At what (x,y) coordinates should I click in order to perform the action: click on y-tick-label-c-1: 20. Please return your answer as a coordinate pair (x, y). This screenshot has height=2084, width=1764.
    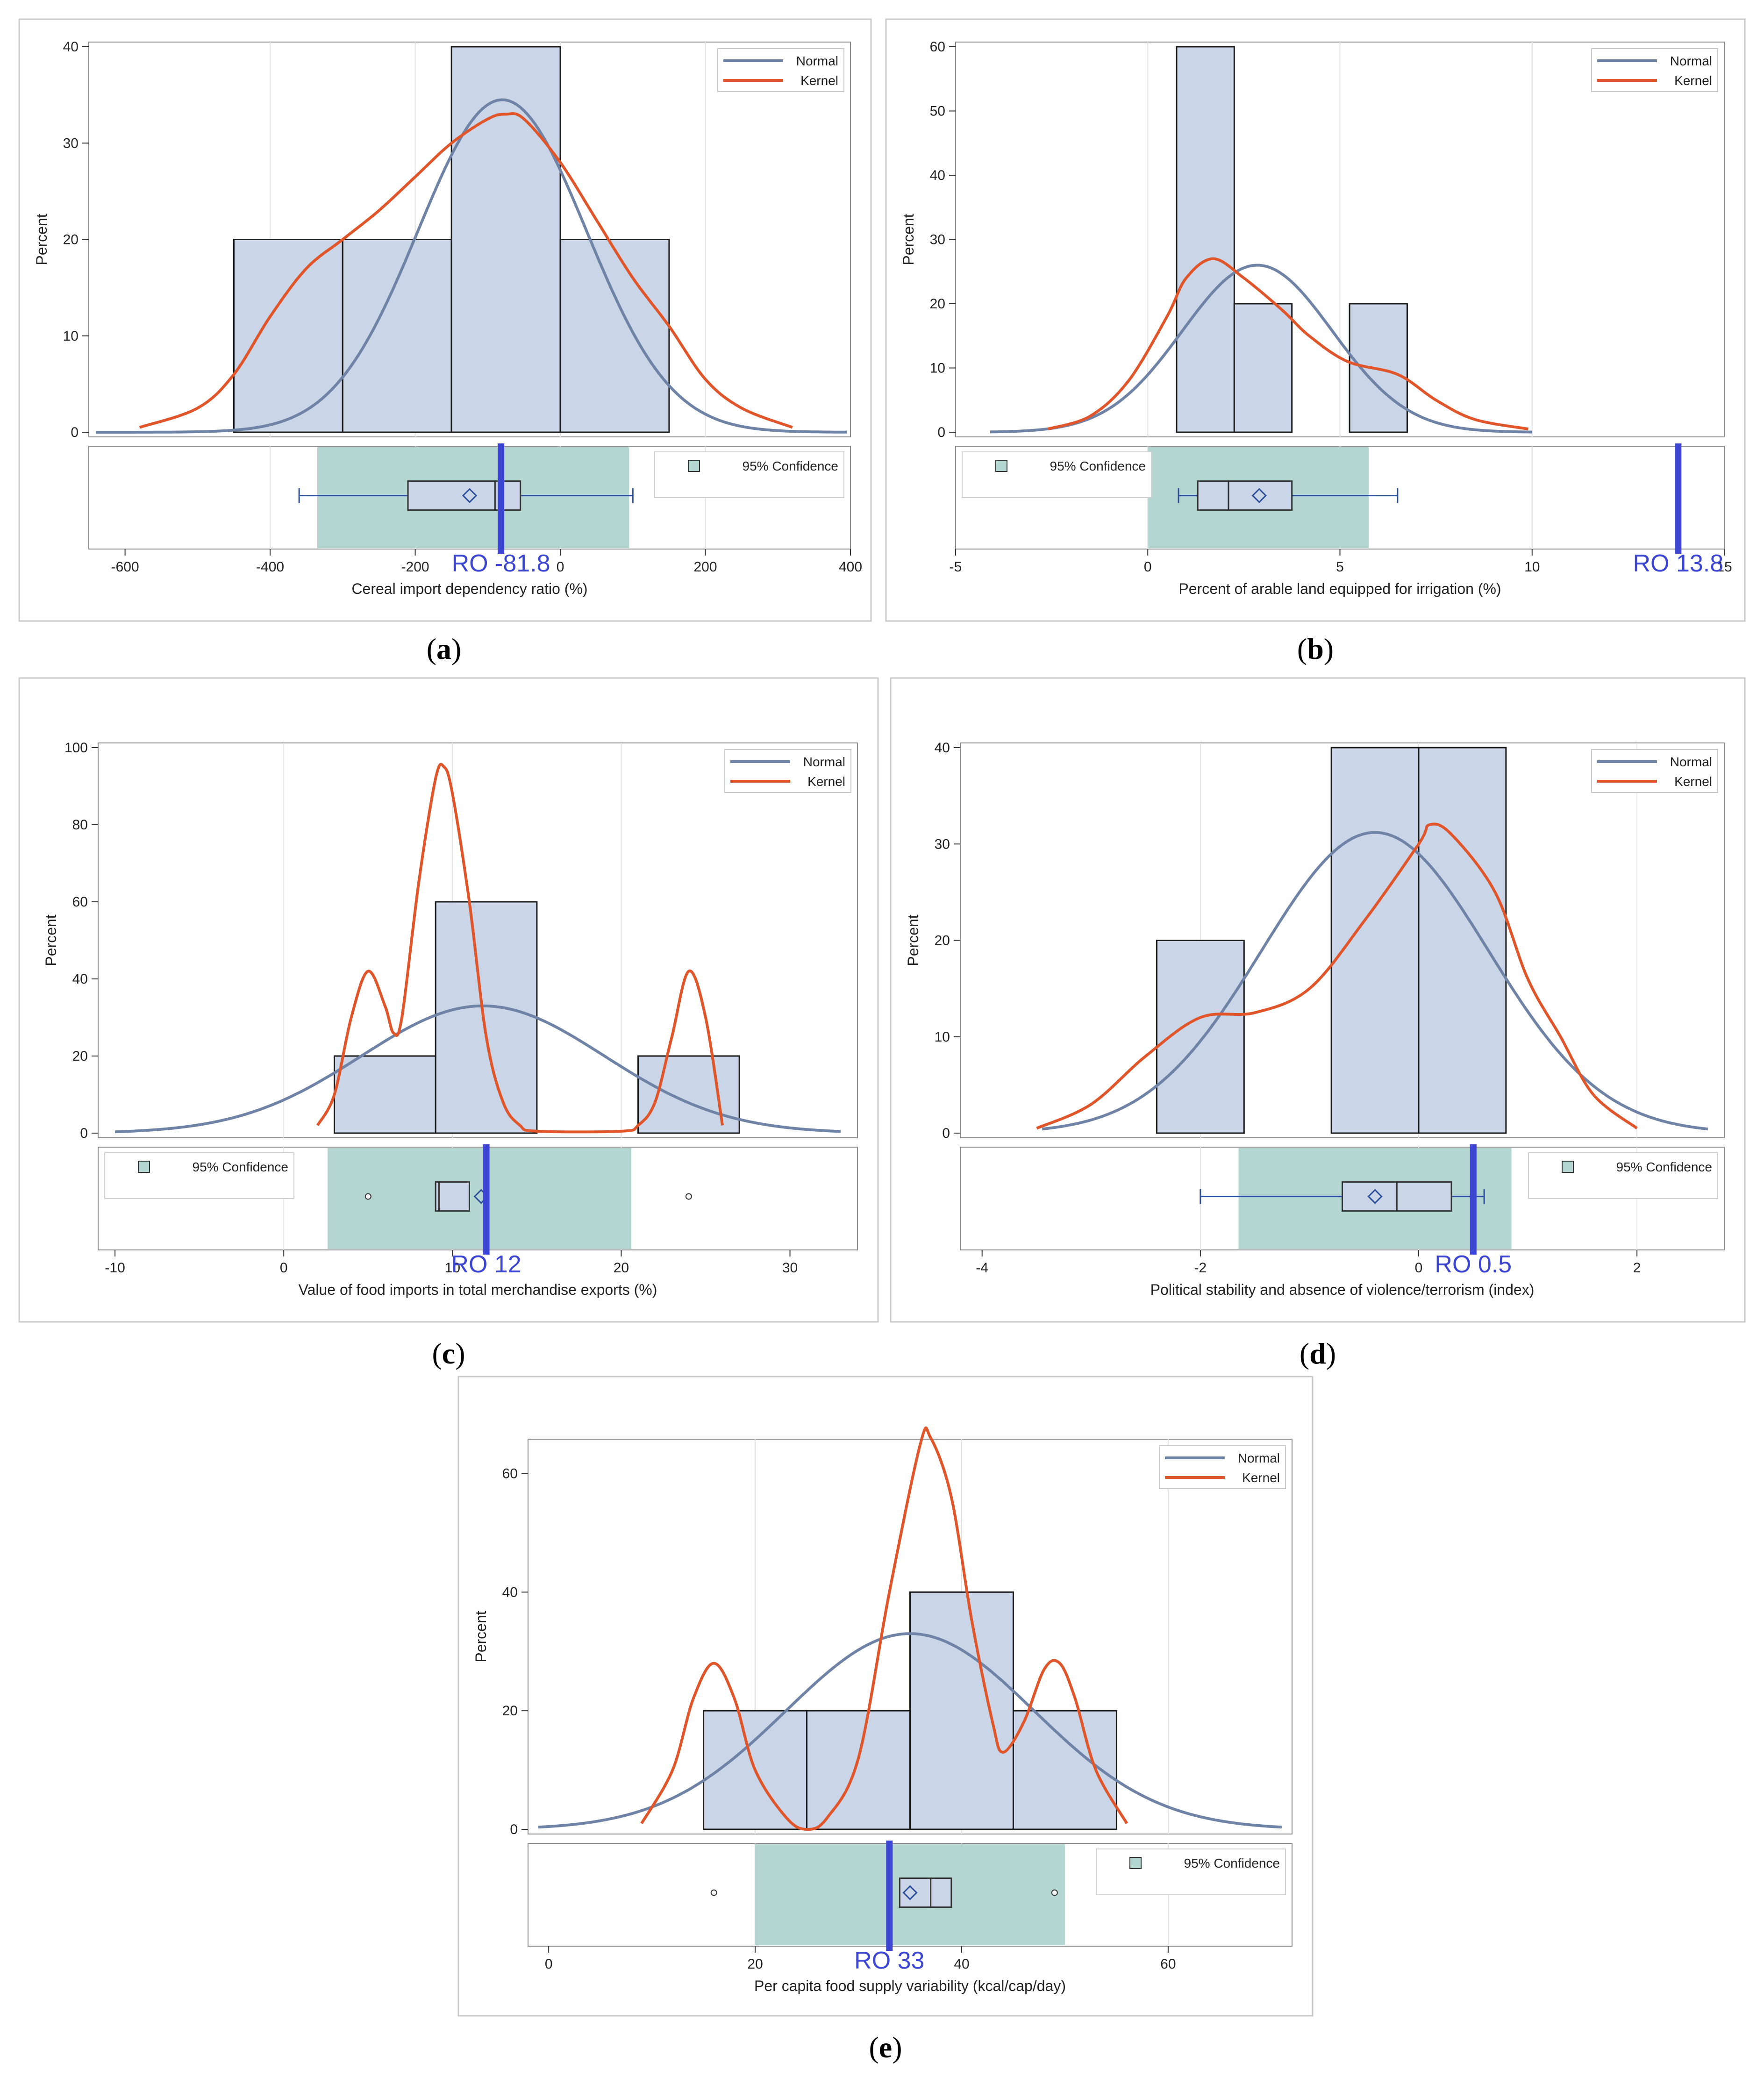
    Looking at the image, I should click on (80, 1056).